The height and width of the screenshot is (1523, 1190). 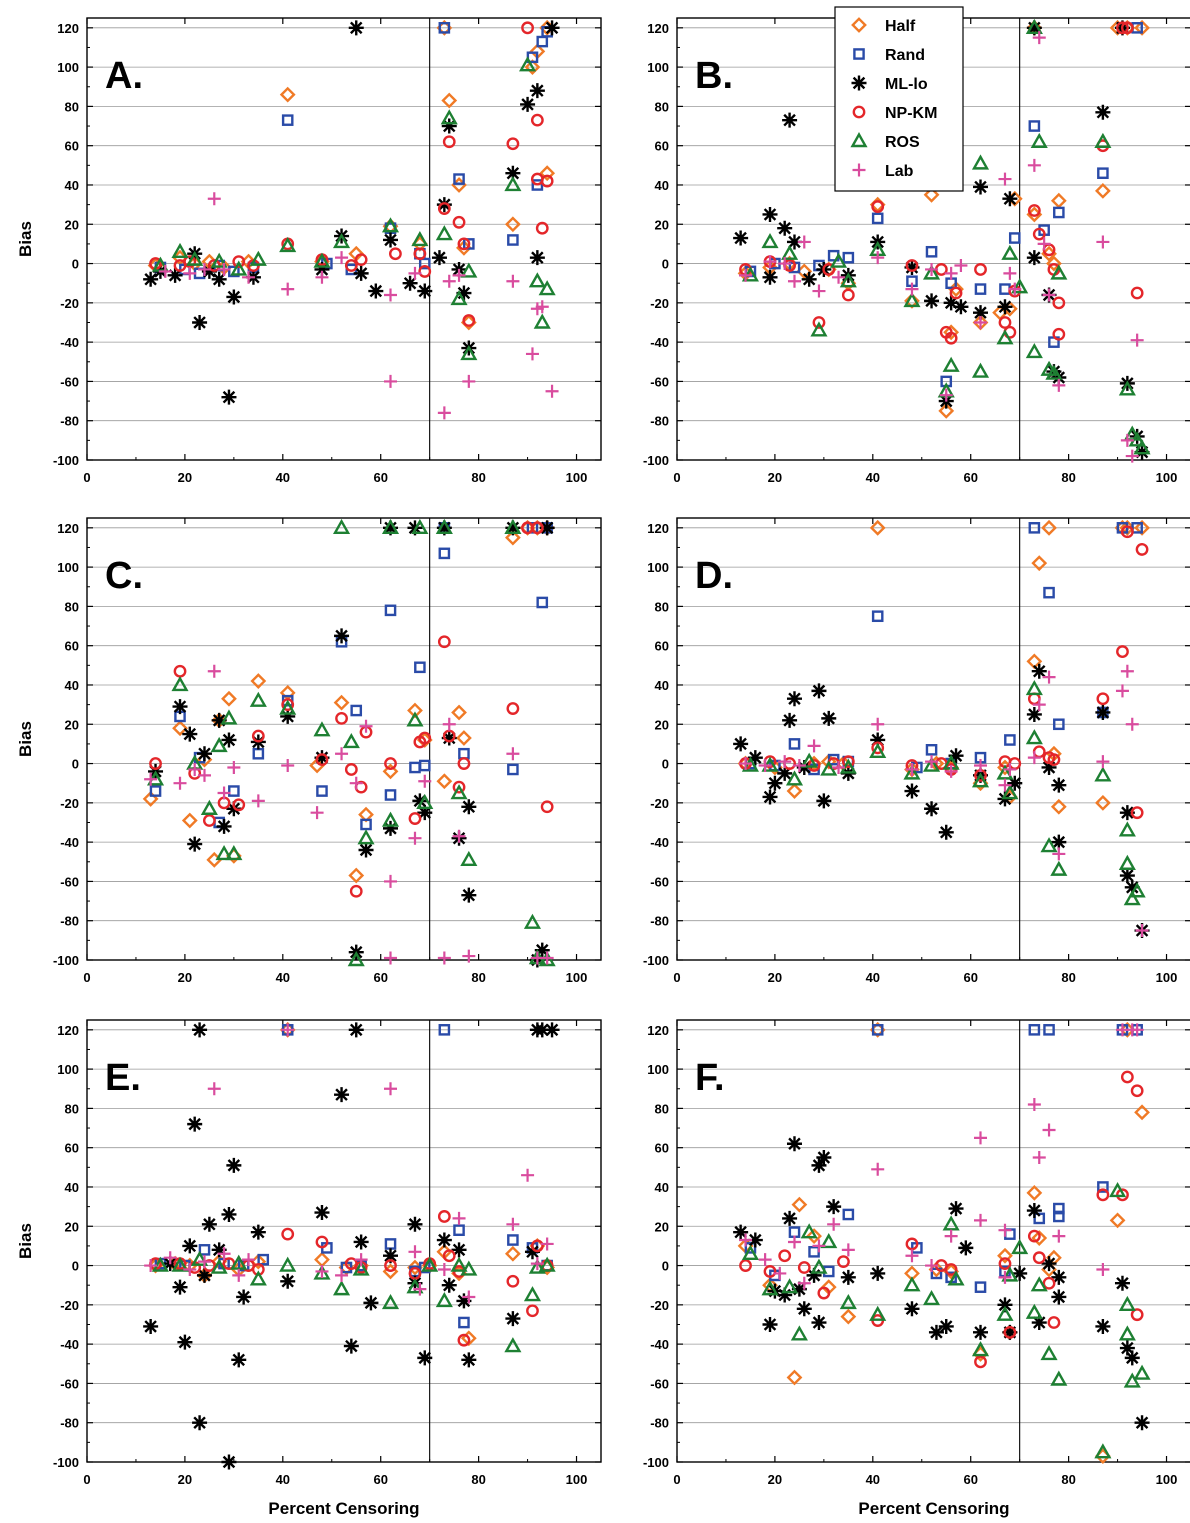 What do you see at coordinates (659, 842) in the screenshot?
I see `y-tick-label: -40` at bounding box center [659, 842].